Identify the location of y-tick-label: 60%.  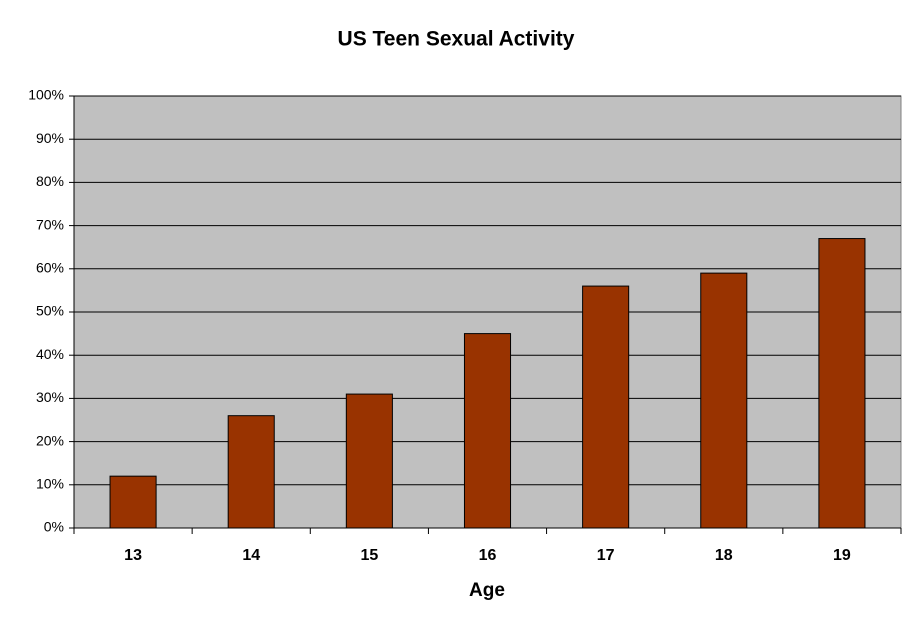
(50, 268).